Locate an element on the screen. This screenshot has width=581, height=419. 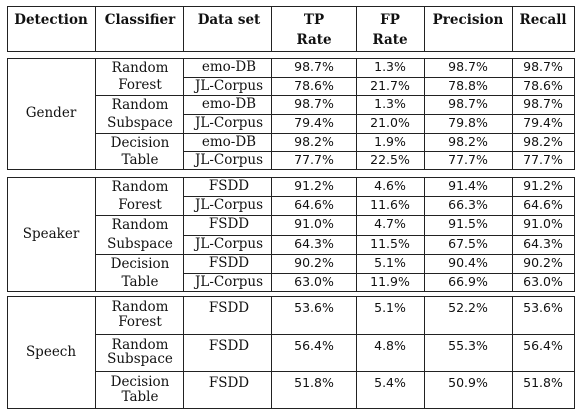
precision-cell: 50.9% is located at coordinates (468, 383).